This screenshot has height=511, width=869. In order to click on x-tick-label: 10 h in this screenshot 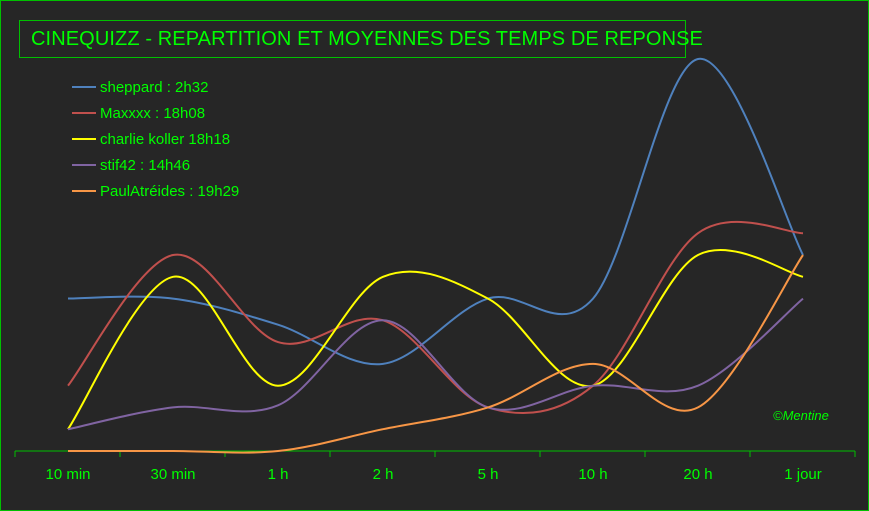, I will do `click(592, 474)`.